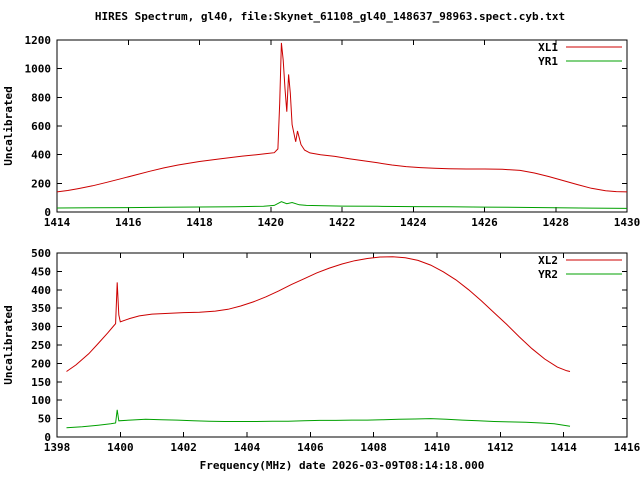 Image resolution: width=640 pixels, height=480 pixels. What do you see at coordinates (183, 447) in the screenshot?
I see `x-tick-label: 1402` at bounding box center [183, 447].